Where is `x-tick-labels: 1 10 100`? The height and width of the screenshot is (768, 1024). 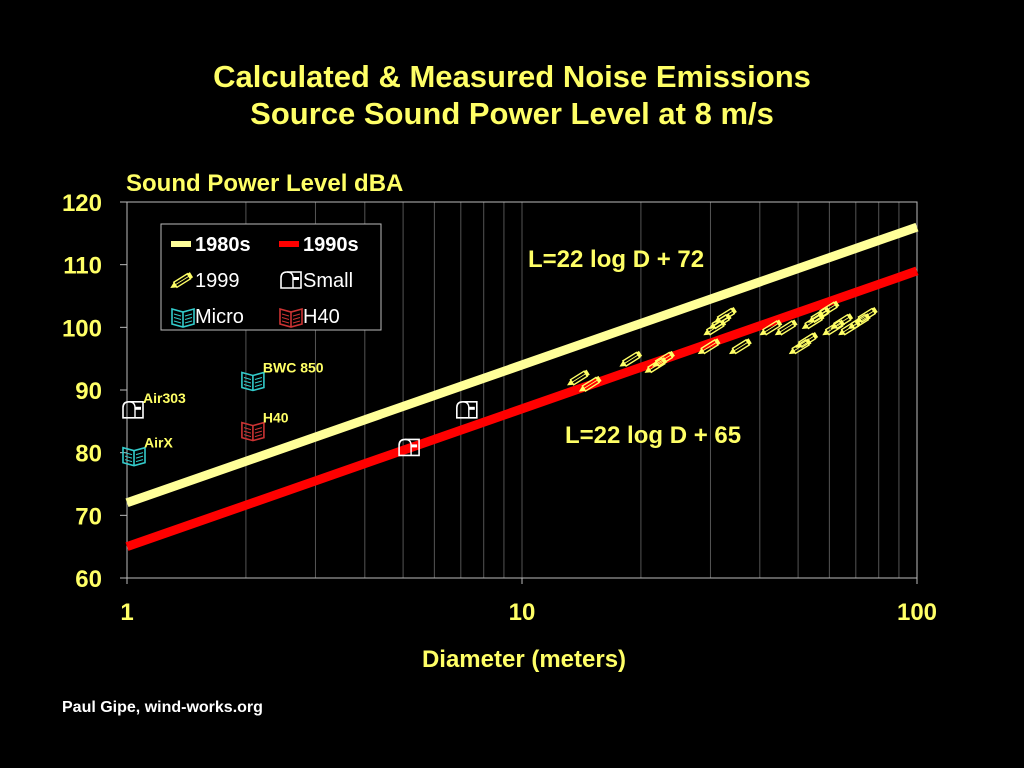 x-tick-labels: 1 10 100 is located at coordinates (528, 602).